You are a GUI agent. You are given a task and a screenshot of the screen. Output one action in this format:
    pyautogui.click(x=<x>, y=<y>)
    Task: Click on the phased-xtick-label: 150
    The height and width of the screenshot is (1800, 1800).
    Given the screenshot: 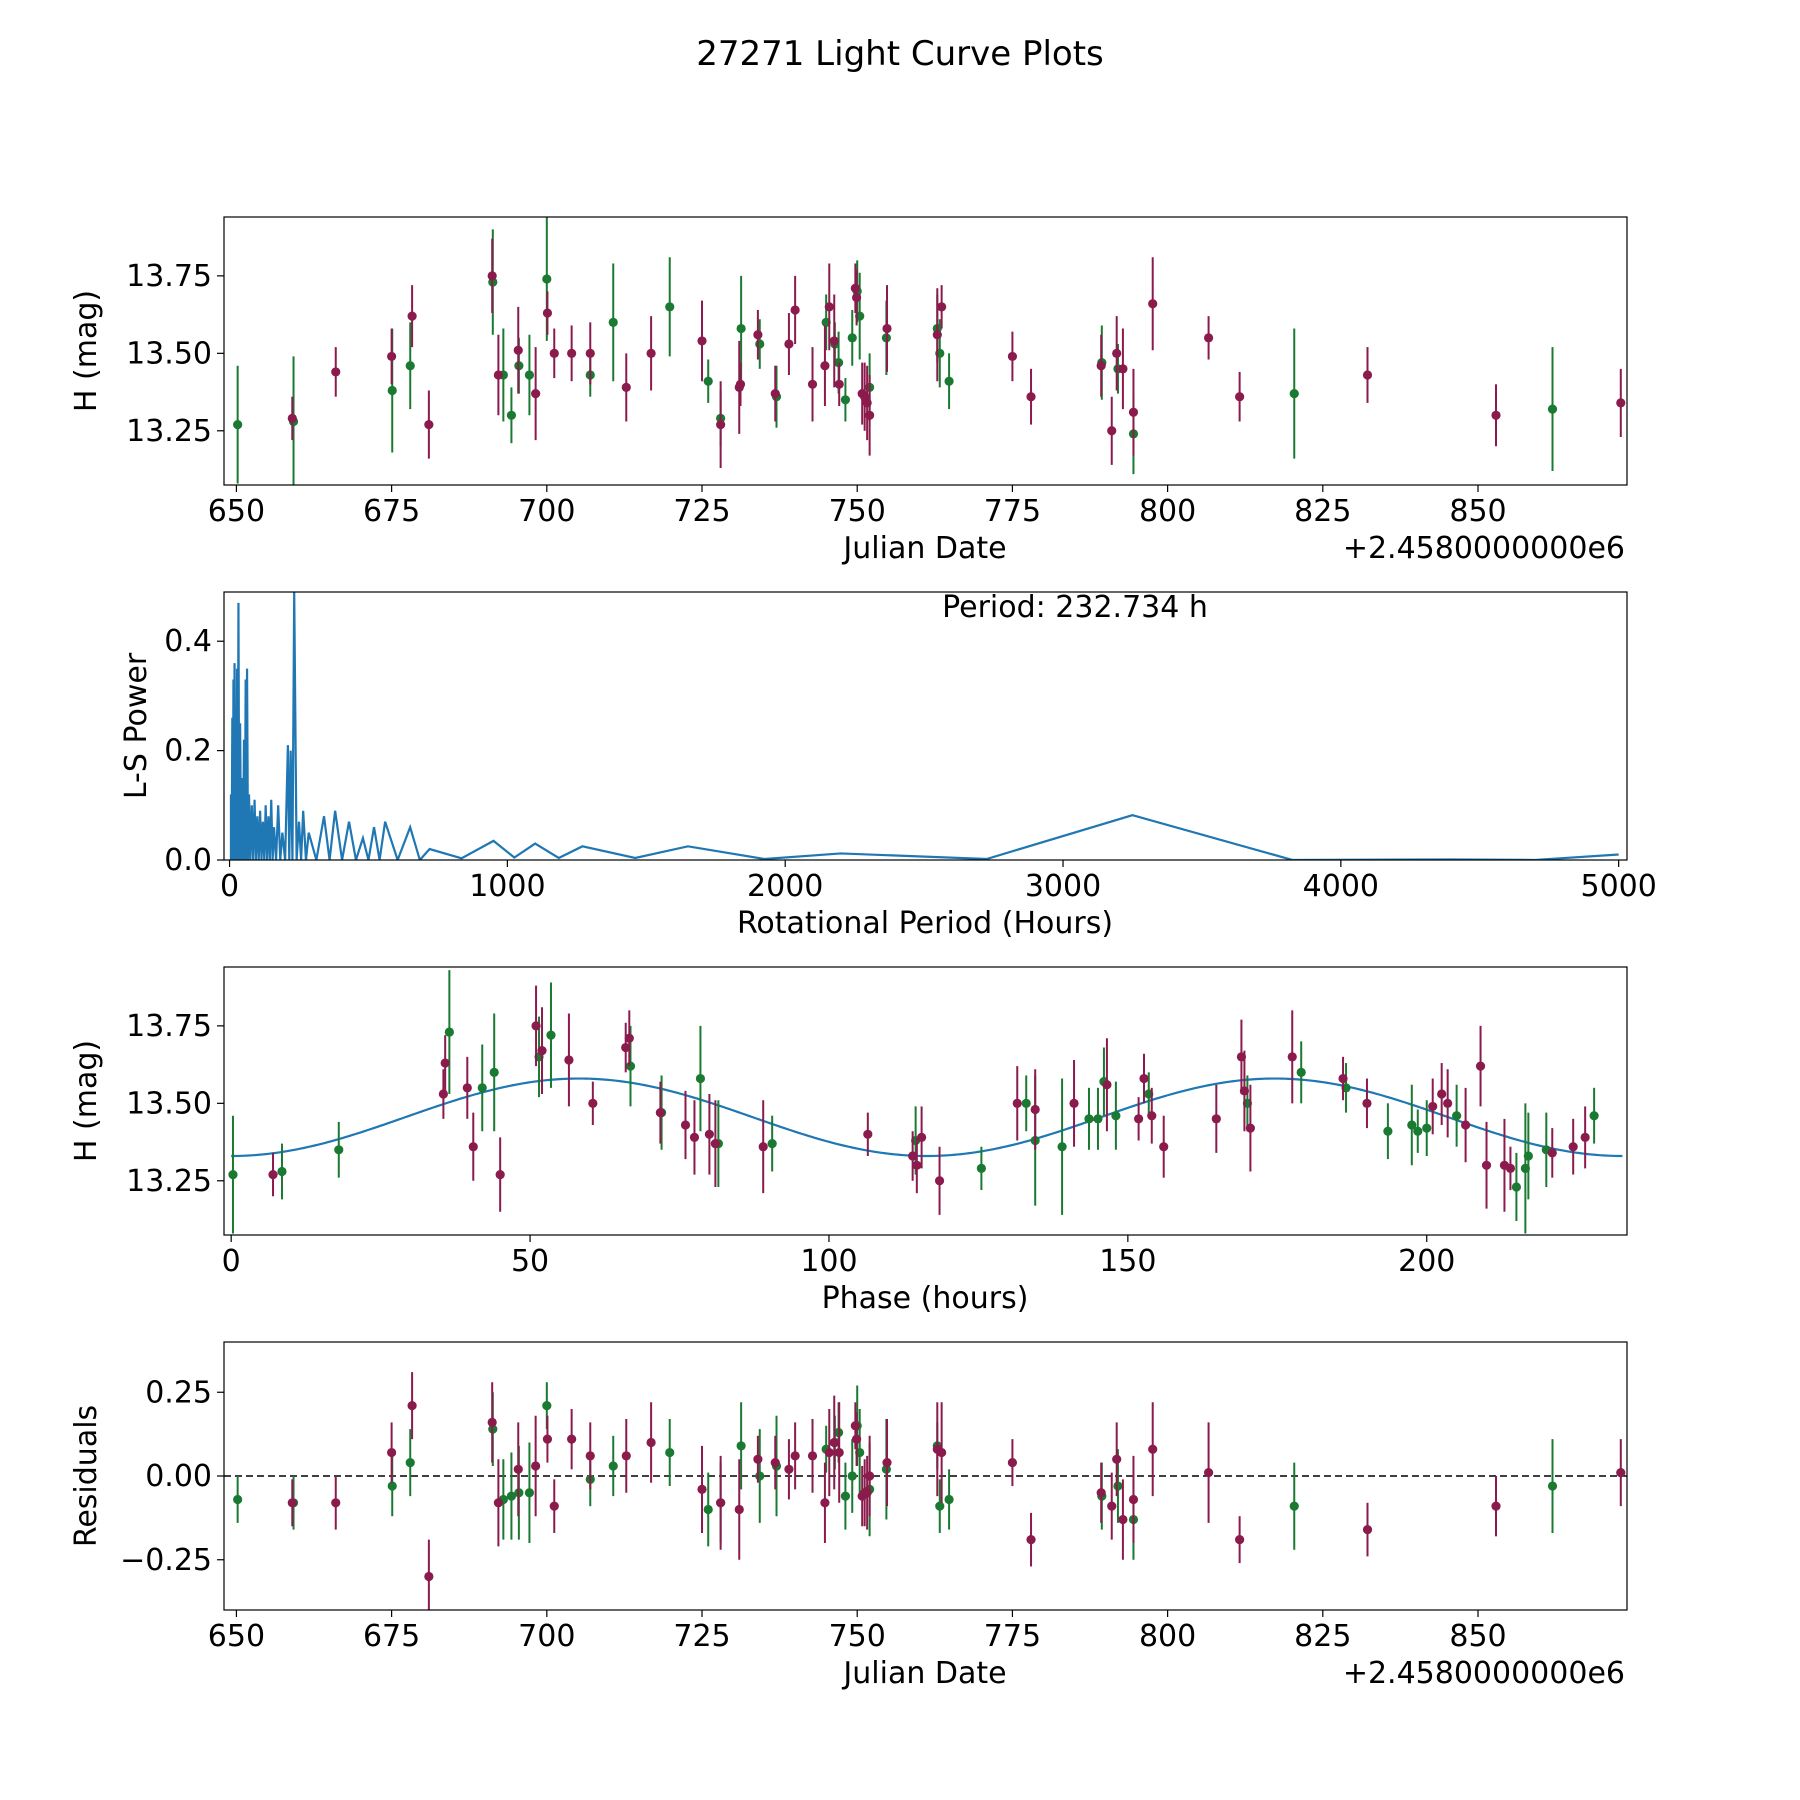 What is the action you would take?
    pyautogui.click(x=1127, y=1261)
    